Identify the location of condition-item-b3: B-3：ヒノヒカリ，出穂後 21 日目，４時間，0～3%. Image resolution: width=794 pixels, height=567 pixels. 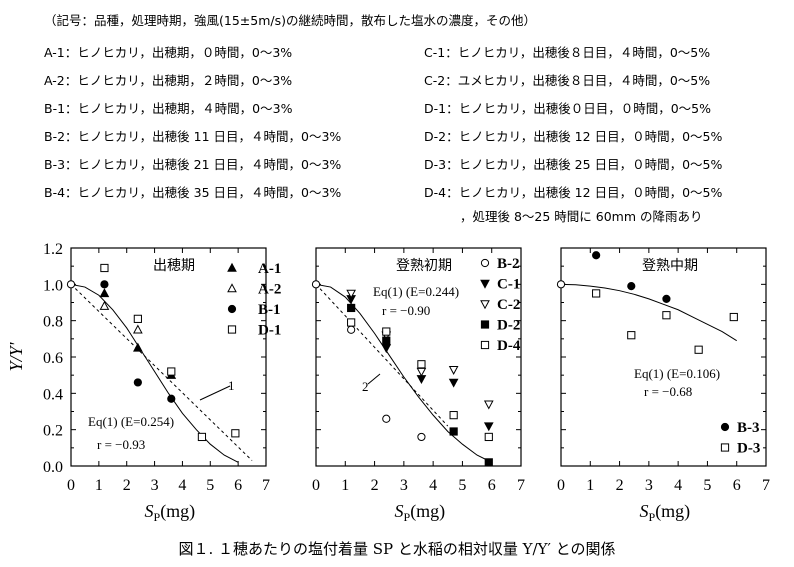
(193, 164).